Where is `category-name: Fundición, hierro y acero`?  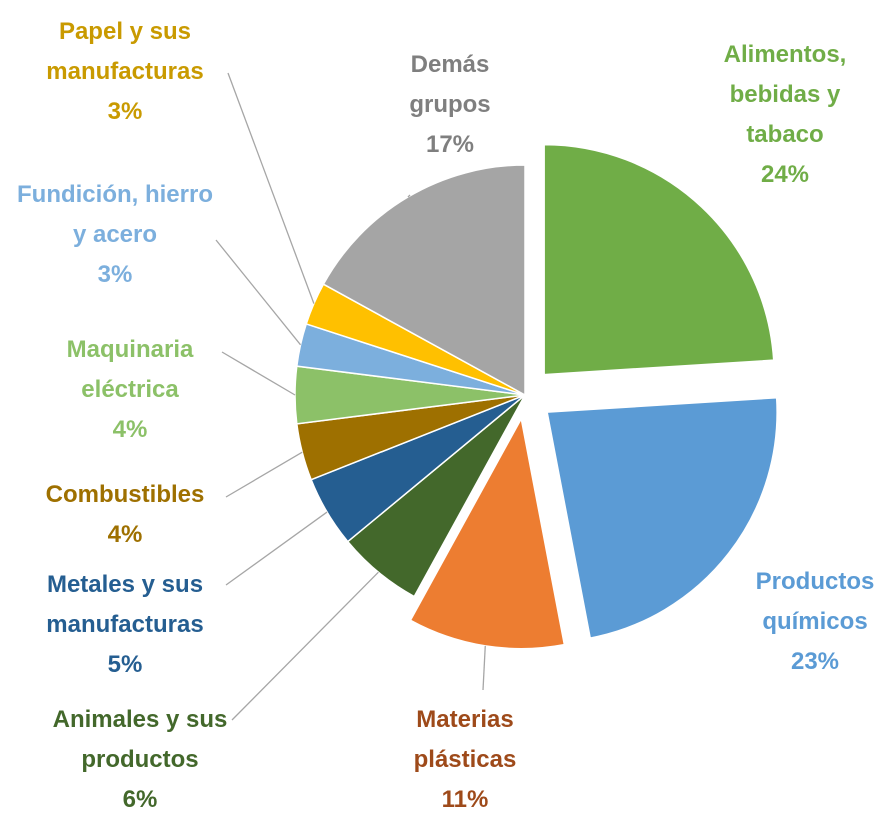 category-name: Fundición, hierro y acero is located at coordinates (115, 214).